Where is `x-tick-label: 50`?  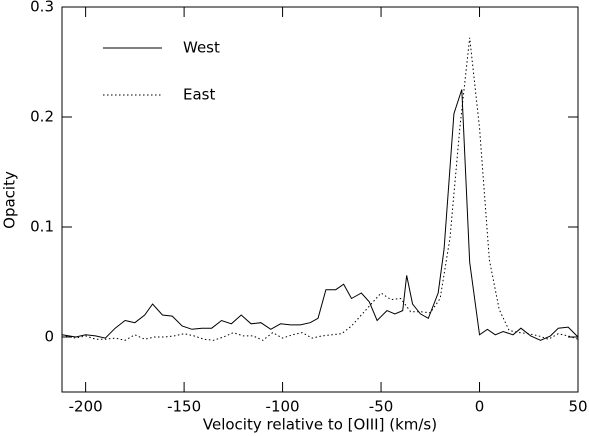
x-tick-label: 50 is located at coordinates (577, 407).